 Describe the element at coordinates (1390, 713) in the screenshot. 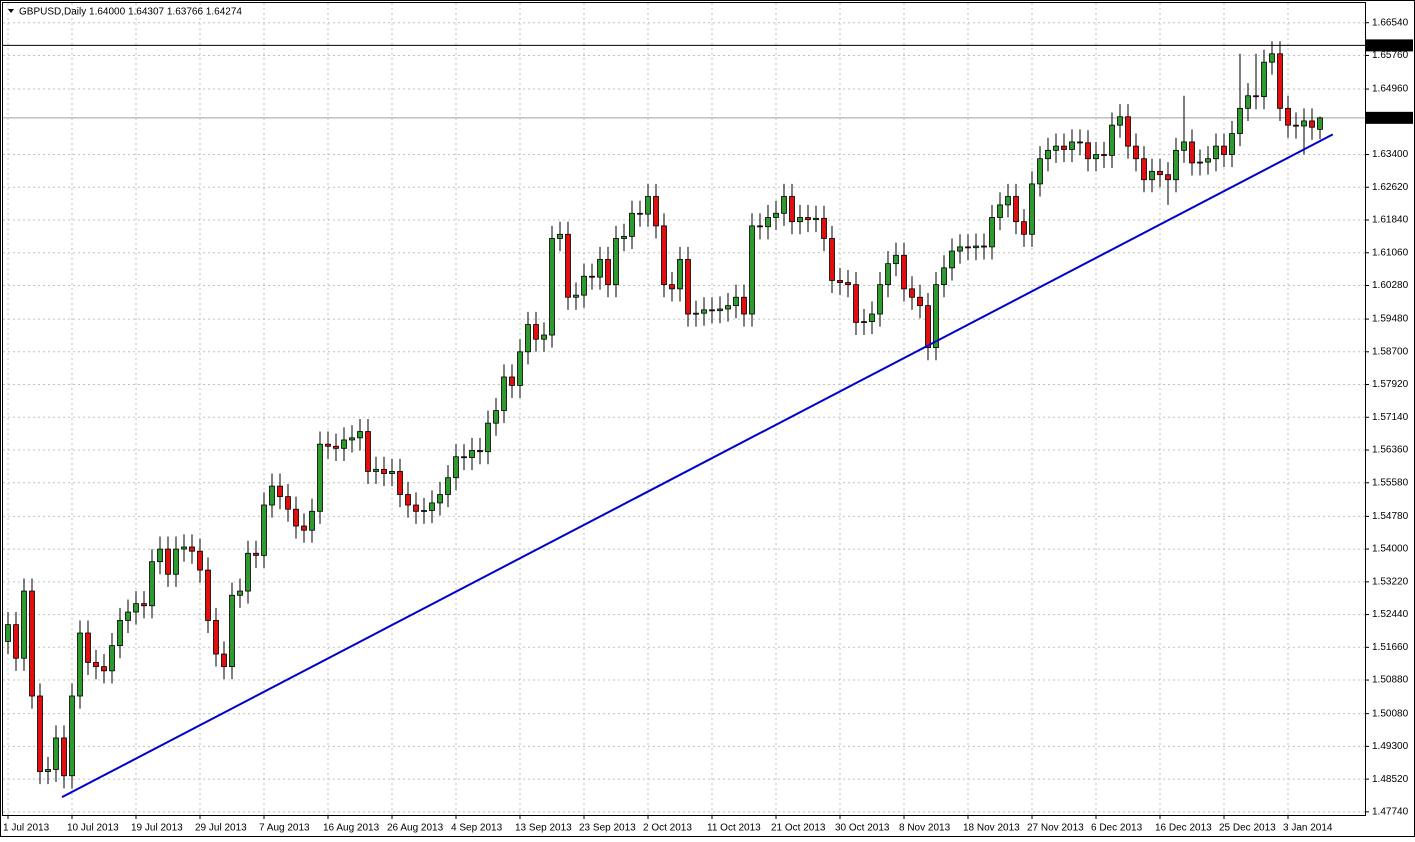

I see `y-tick-label: 1.50080` at that location.